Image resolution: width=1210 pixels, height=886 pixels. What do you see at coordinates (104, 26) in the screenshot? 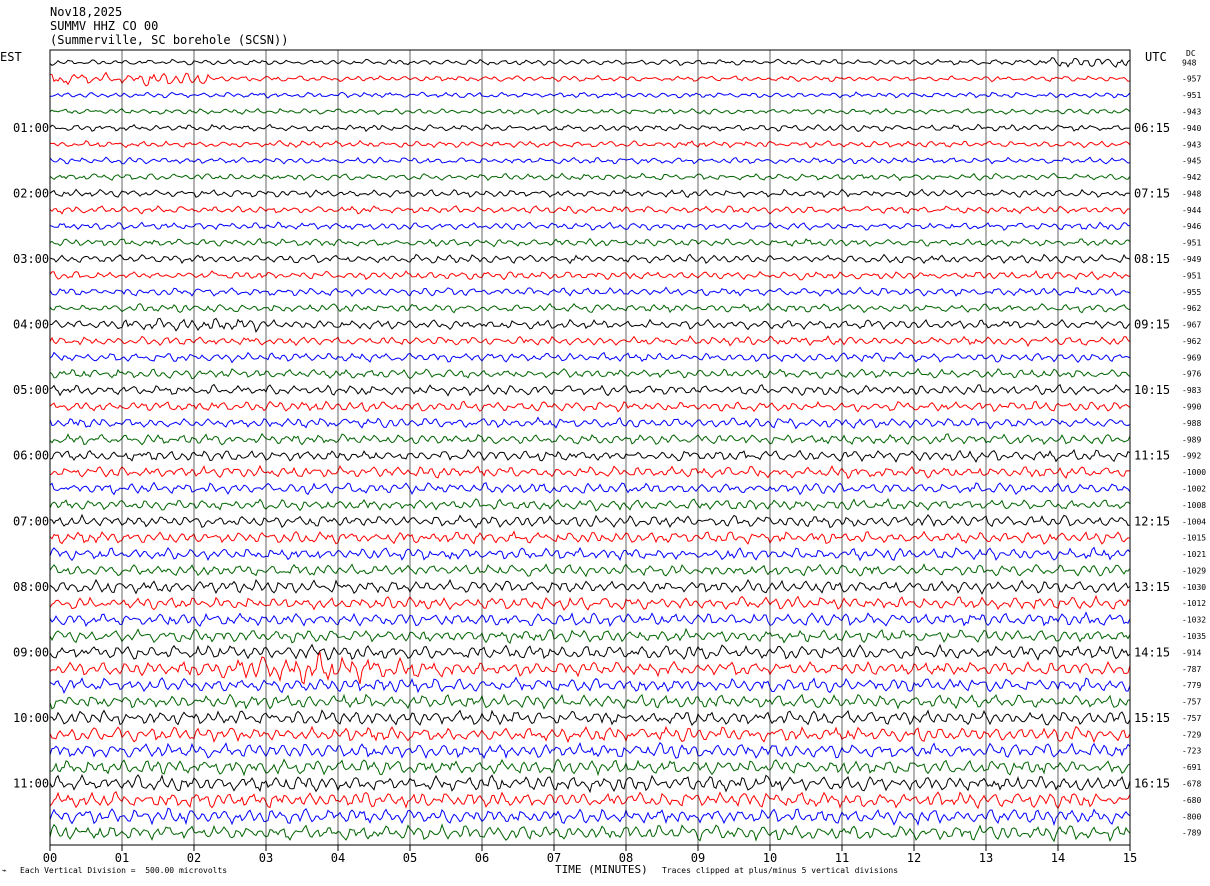
I see `station-id: SUMMV HHZ CO 00` at bounding box center [104, 26].